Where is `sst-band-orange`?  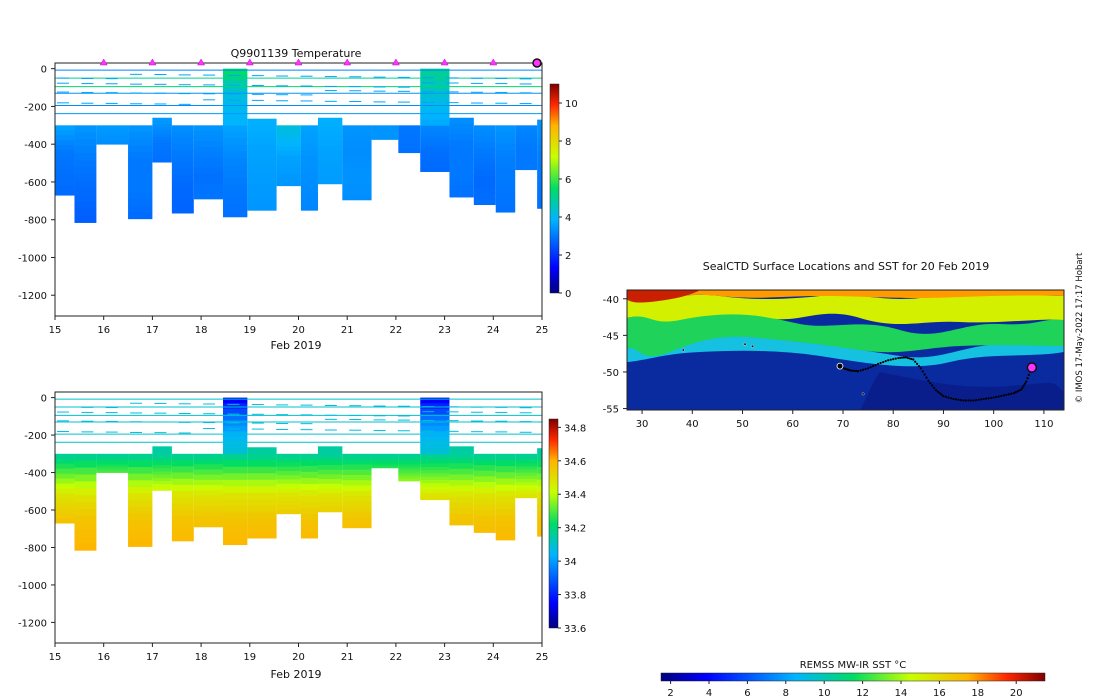
sst-band-orange is located at coordinates (845, 294).